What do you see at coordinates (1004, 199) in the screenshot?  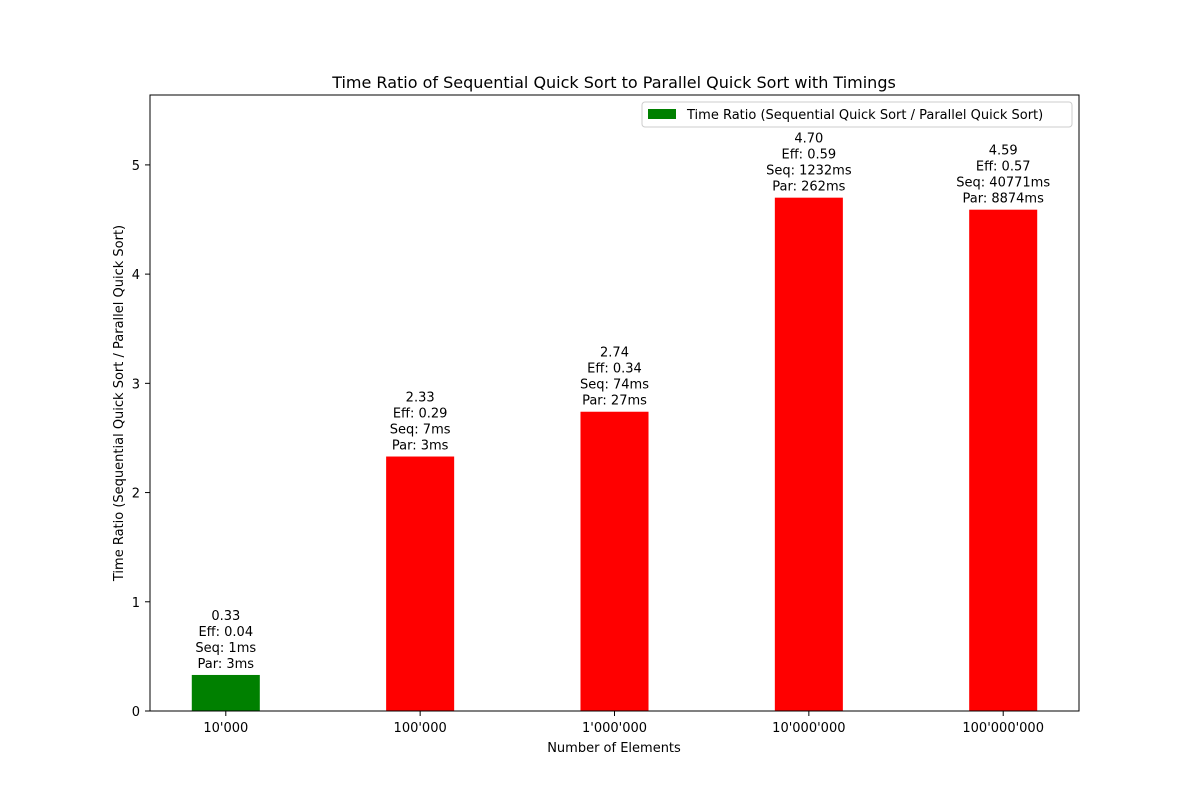 I see `bar-annotation-4-line-3: Par: 8874ms` at bounding box center [1004, 199].